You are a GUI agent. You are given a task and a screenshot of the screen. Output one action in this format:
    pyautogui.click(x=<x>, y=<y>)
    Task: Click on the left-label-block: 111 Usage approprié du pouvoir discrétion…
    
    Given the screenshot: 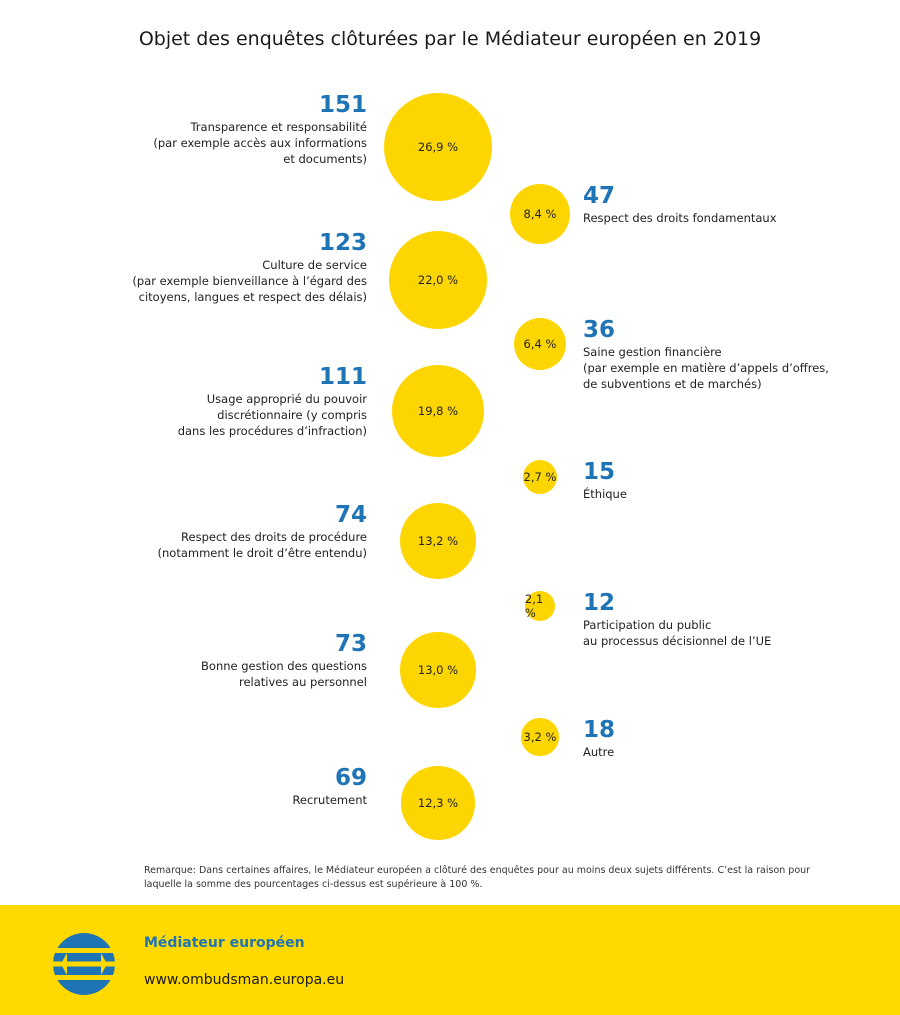 What is the action you would take?
    pyautogui.click(x=217, y=401)
    